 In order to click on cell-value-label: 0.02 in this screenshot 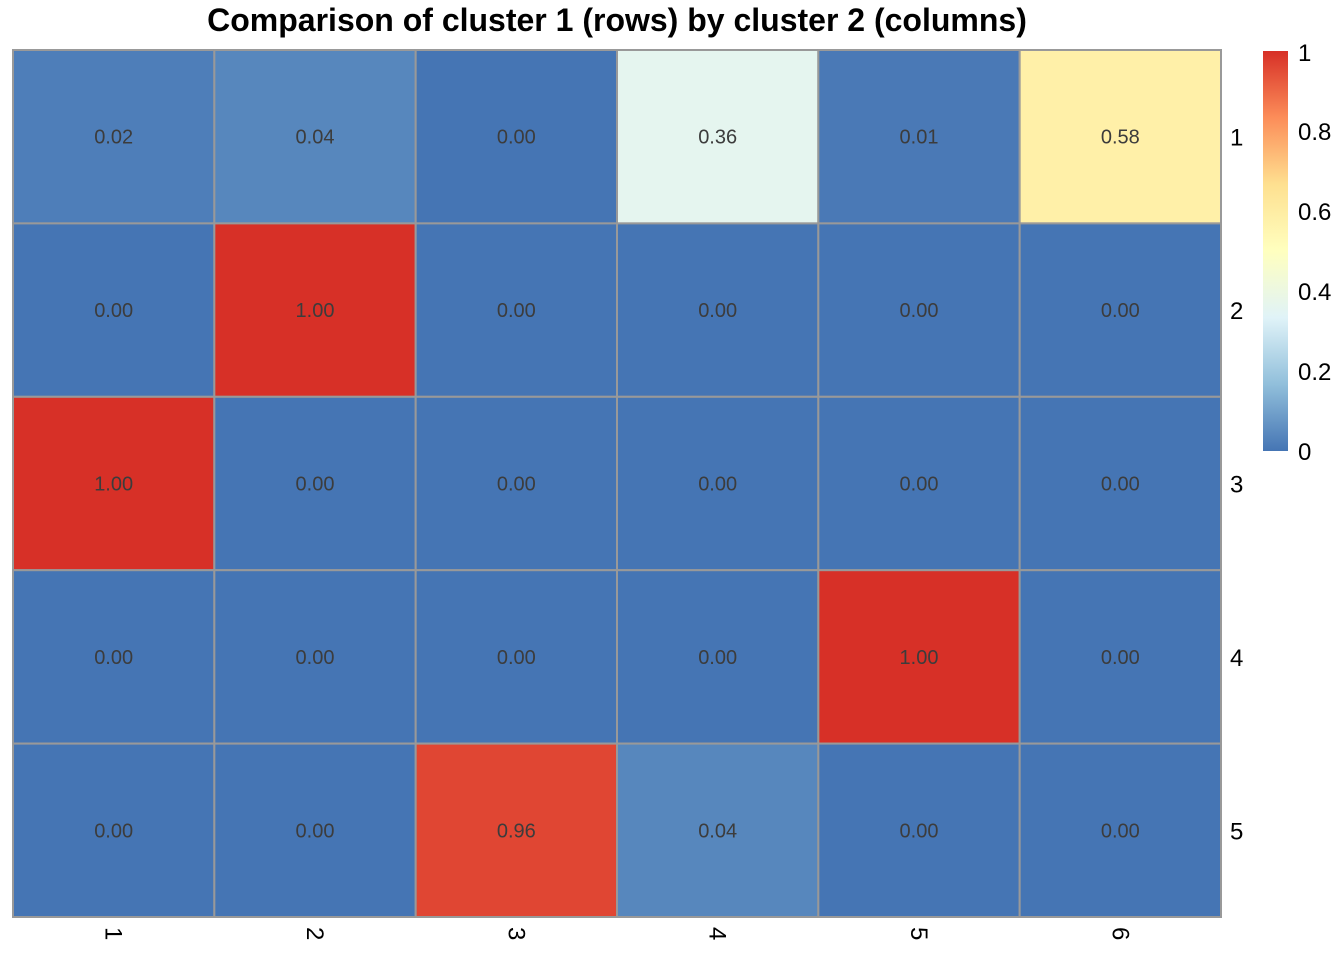, I will do `click(113, 138)`.